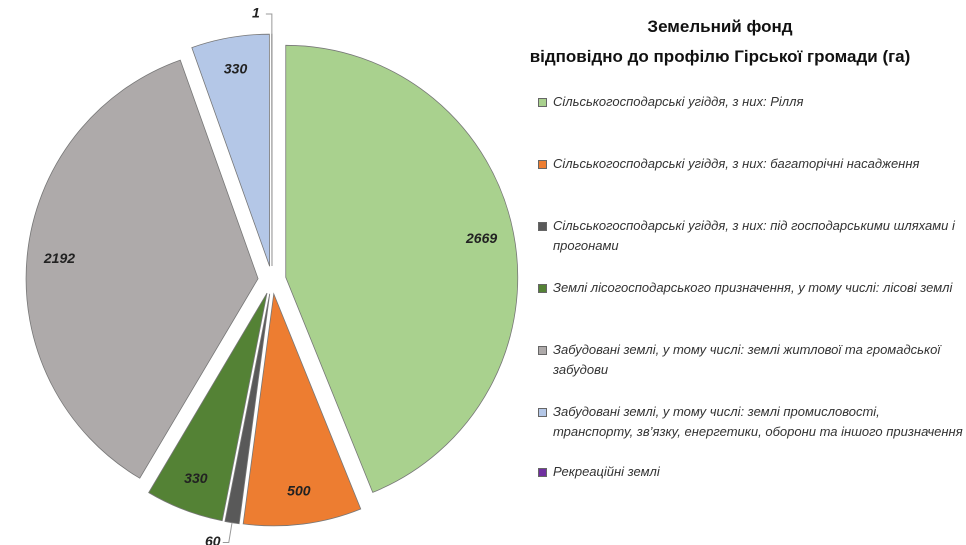  I want to click on legend-label: Рекреаційні землі, so click(606, 471).